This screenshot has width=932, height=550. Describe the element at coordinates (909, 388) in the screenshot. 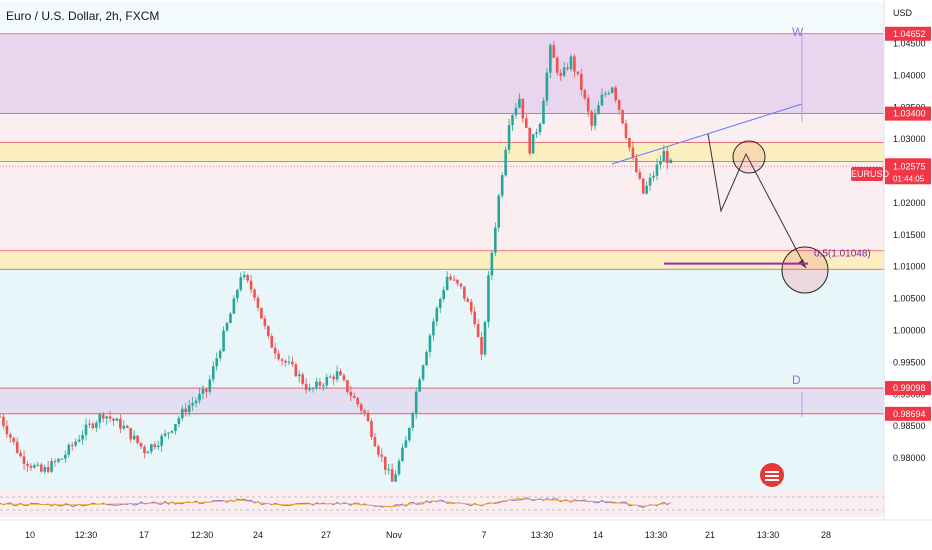

I see `price-marker-label: 0.99098` at that location.